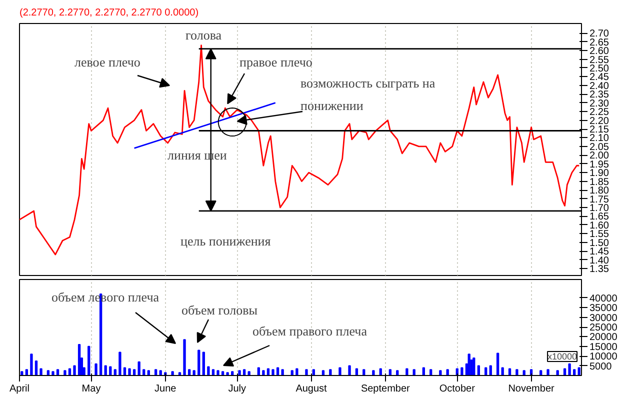  What do you see at coordinates (604, 328) in the screenshot?
I see `y-tick-label: 25000` at bounding box center [604, 328].